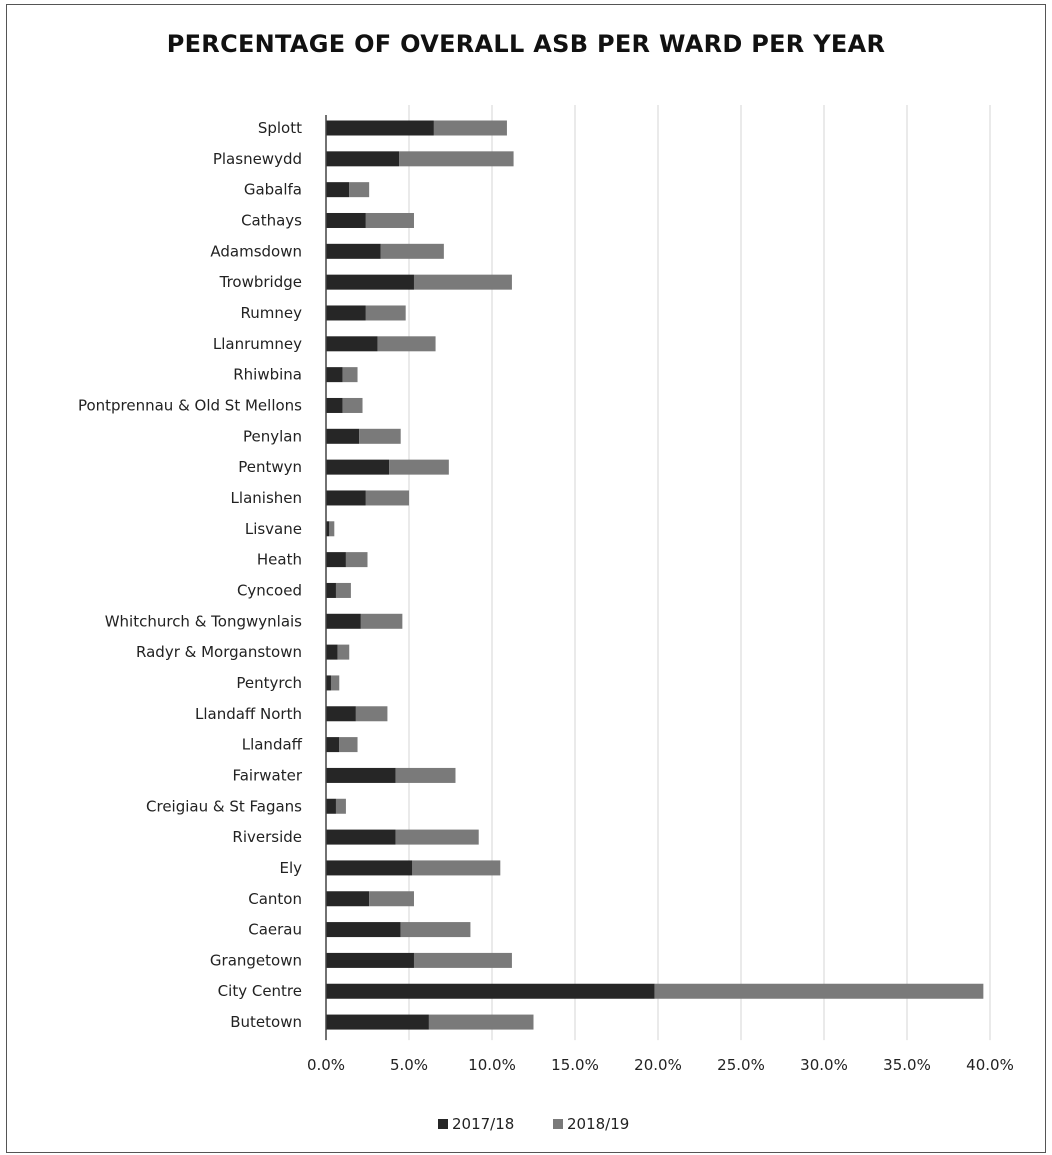  Describe the element at coordinates (741, 1065) in the screenshot. I see `x-tick-label: 25.0%` at that location.